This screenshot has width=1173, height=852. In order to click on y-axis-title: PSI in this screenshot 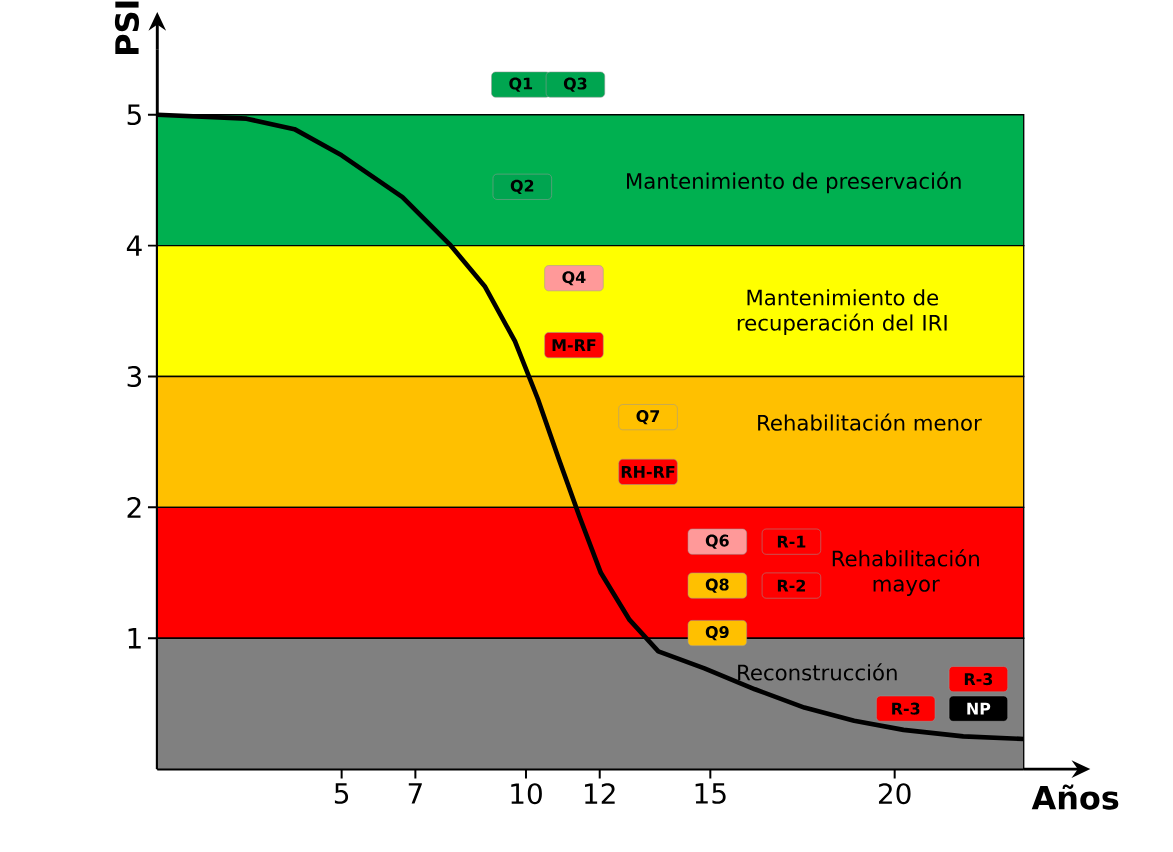, I will do `click(127, 28)`.